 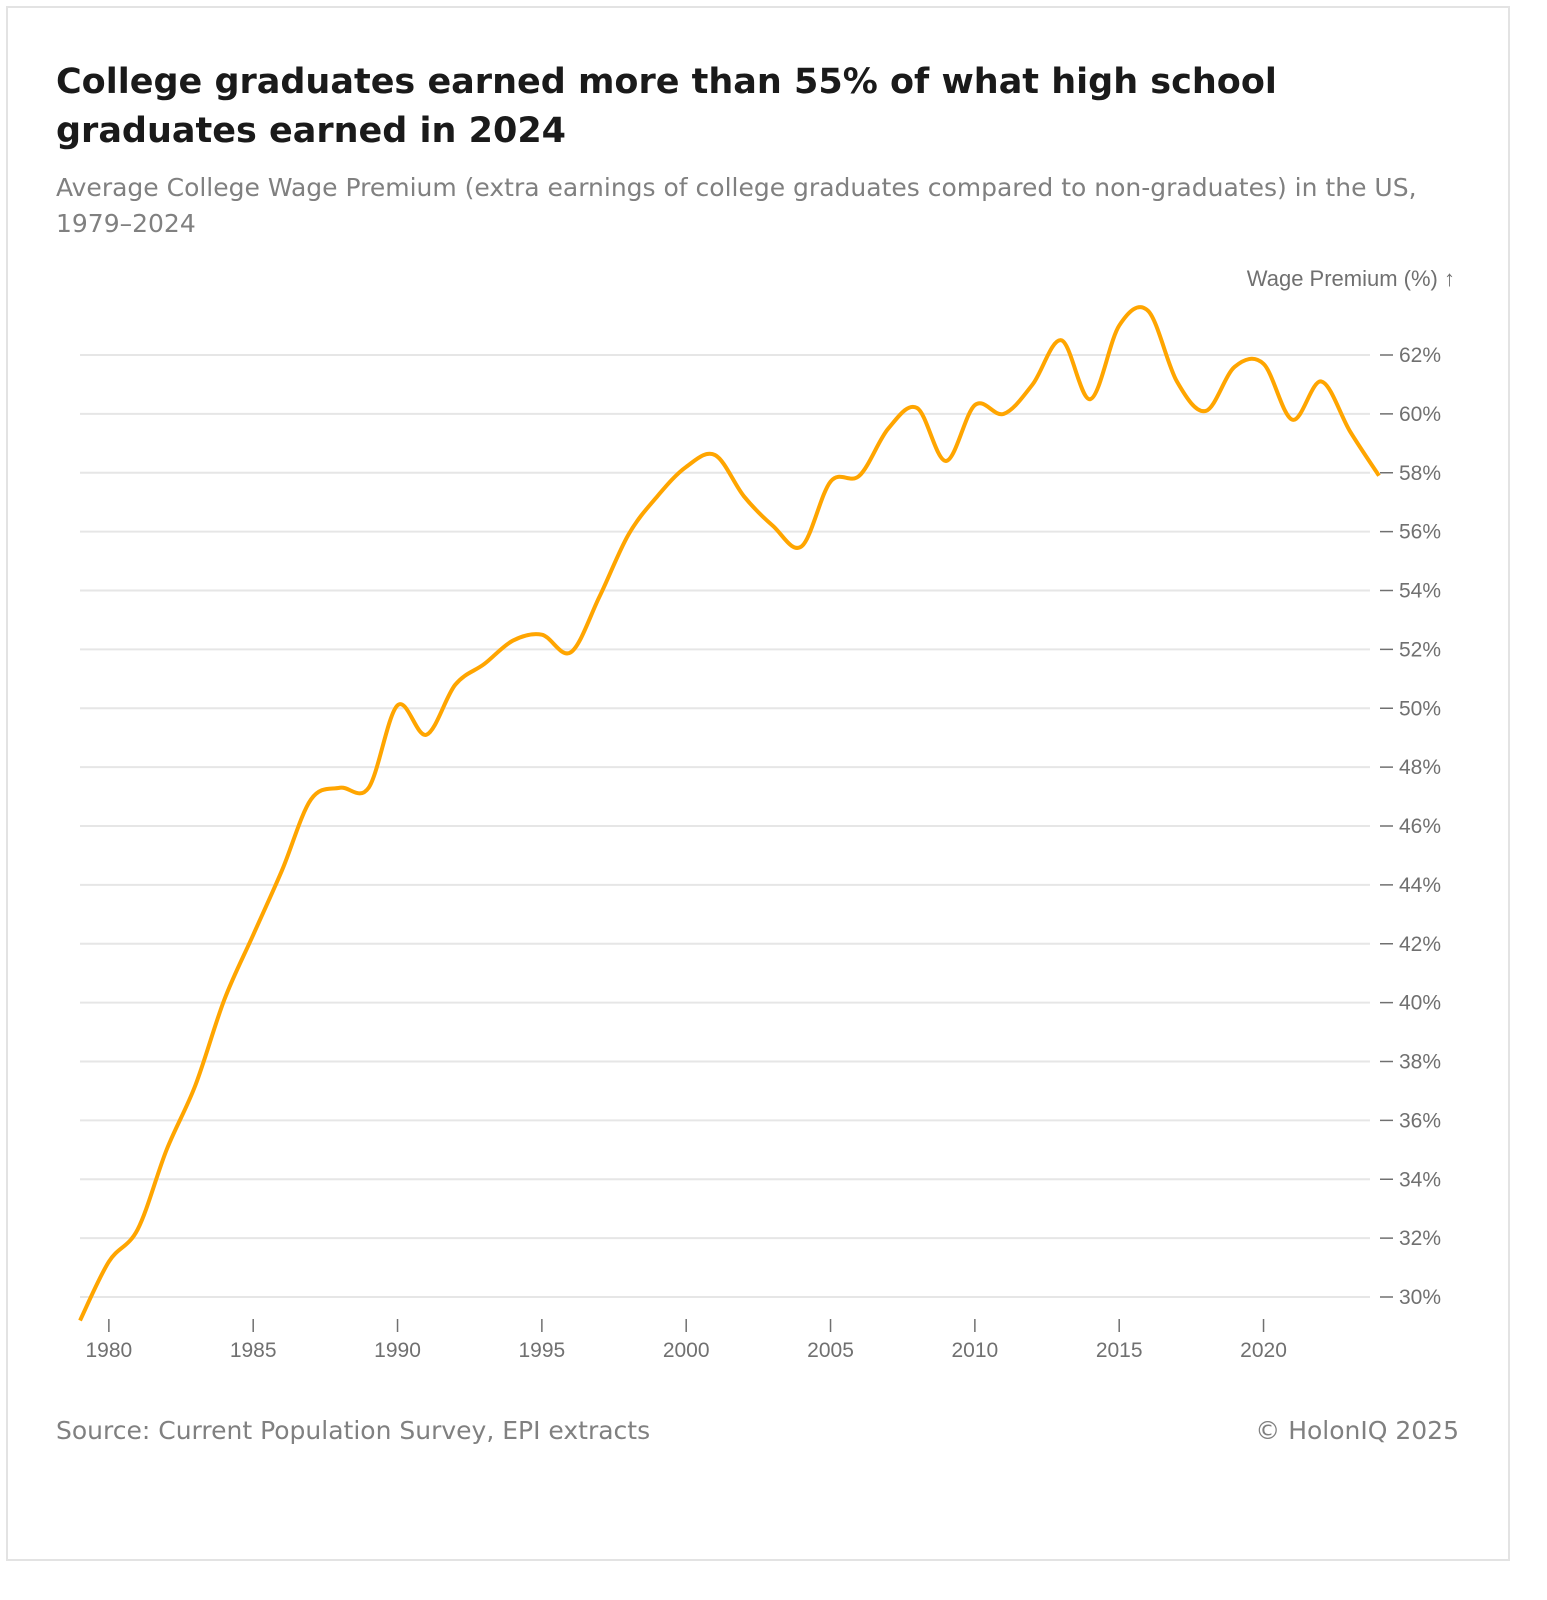 I want to click on y-tick-label: 50%, so click(x=1420, y=708).